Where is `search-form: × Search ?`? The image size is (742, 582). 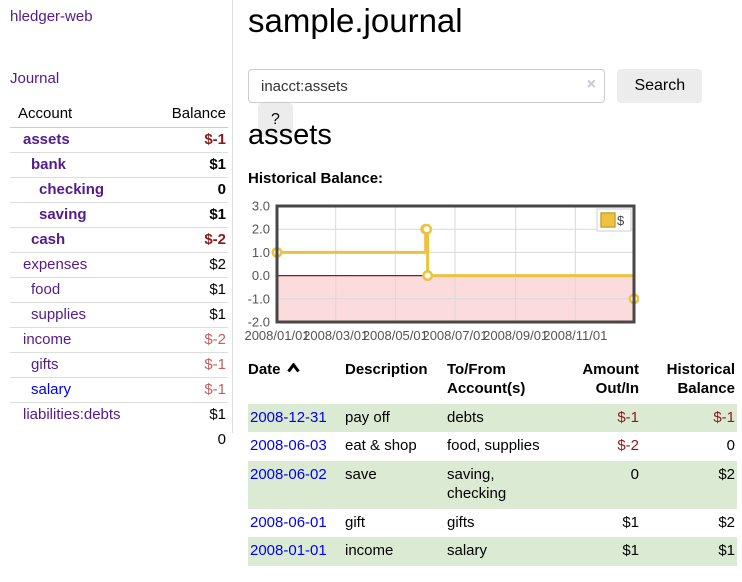 search-form: × Search ? is located at coordinates (495, 103).